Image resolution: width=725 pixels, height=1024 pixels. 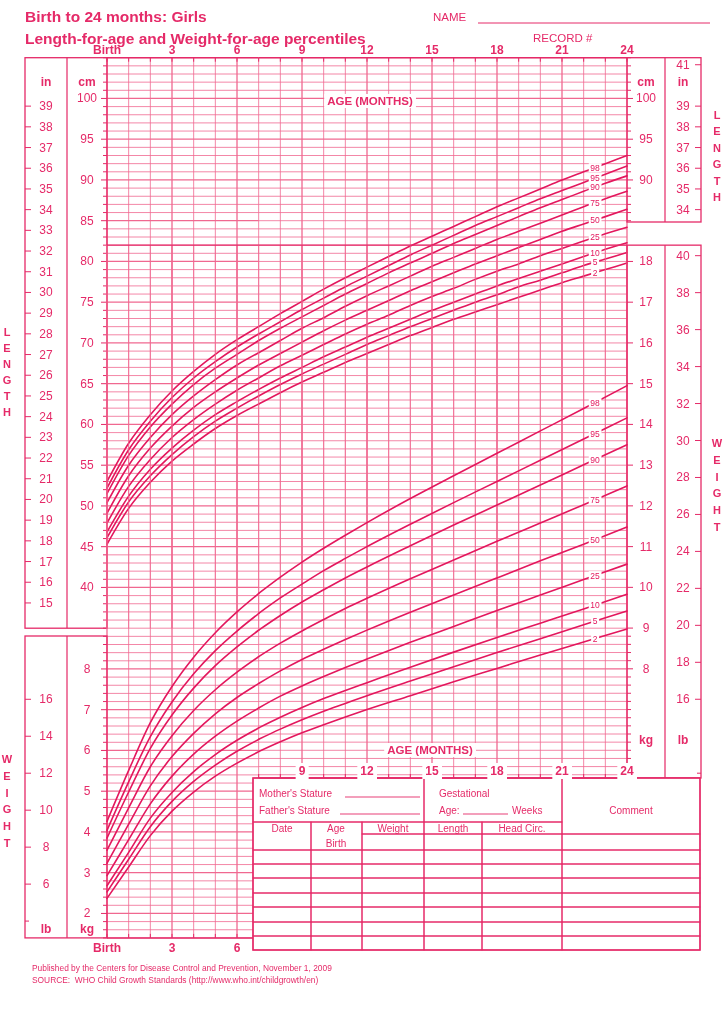 What do you see at coordinates (116, 16) in the screenshot?
I see `chart-title: Birth to 24 months: Girls` at bounding box center [116, 16].